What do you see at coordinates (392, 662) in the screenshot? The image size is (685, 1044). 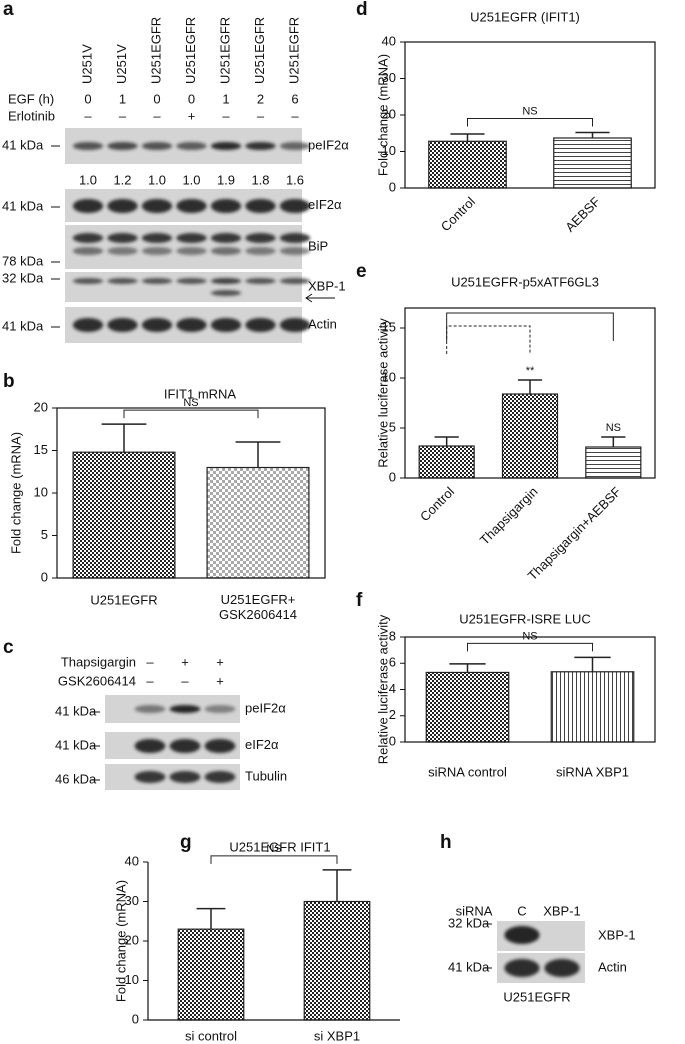 I see `y-tick-label: 6` at bounding box center [392, 662].